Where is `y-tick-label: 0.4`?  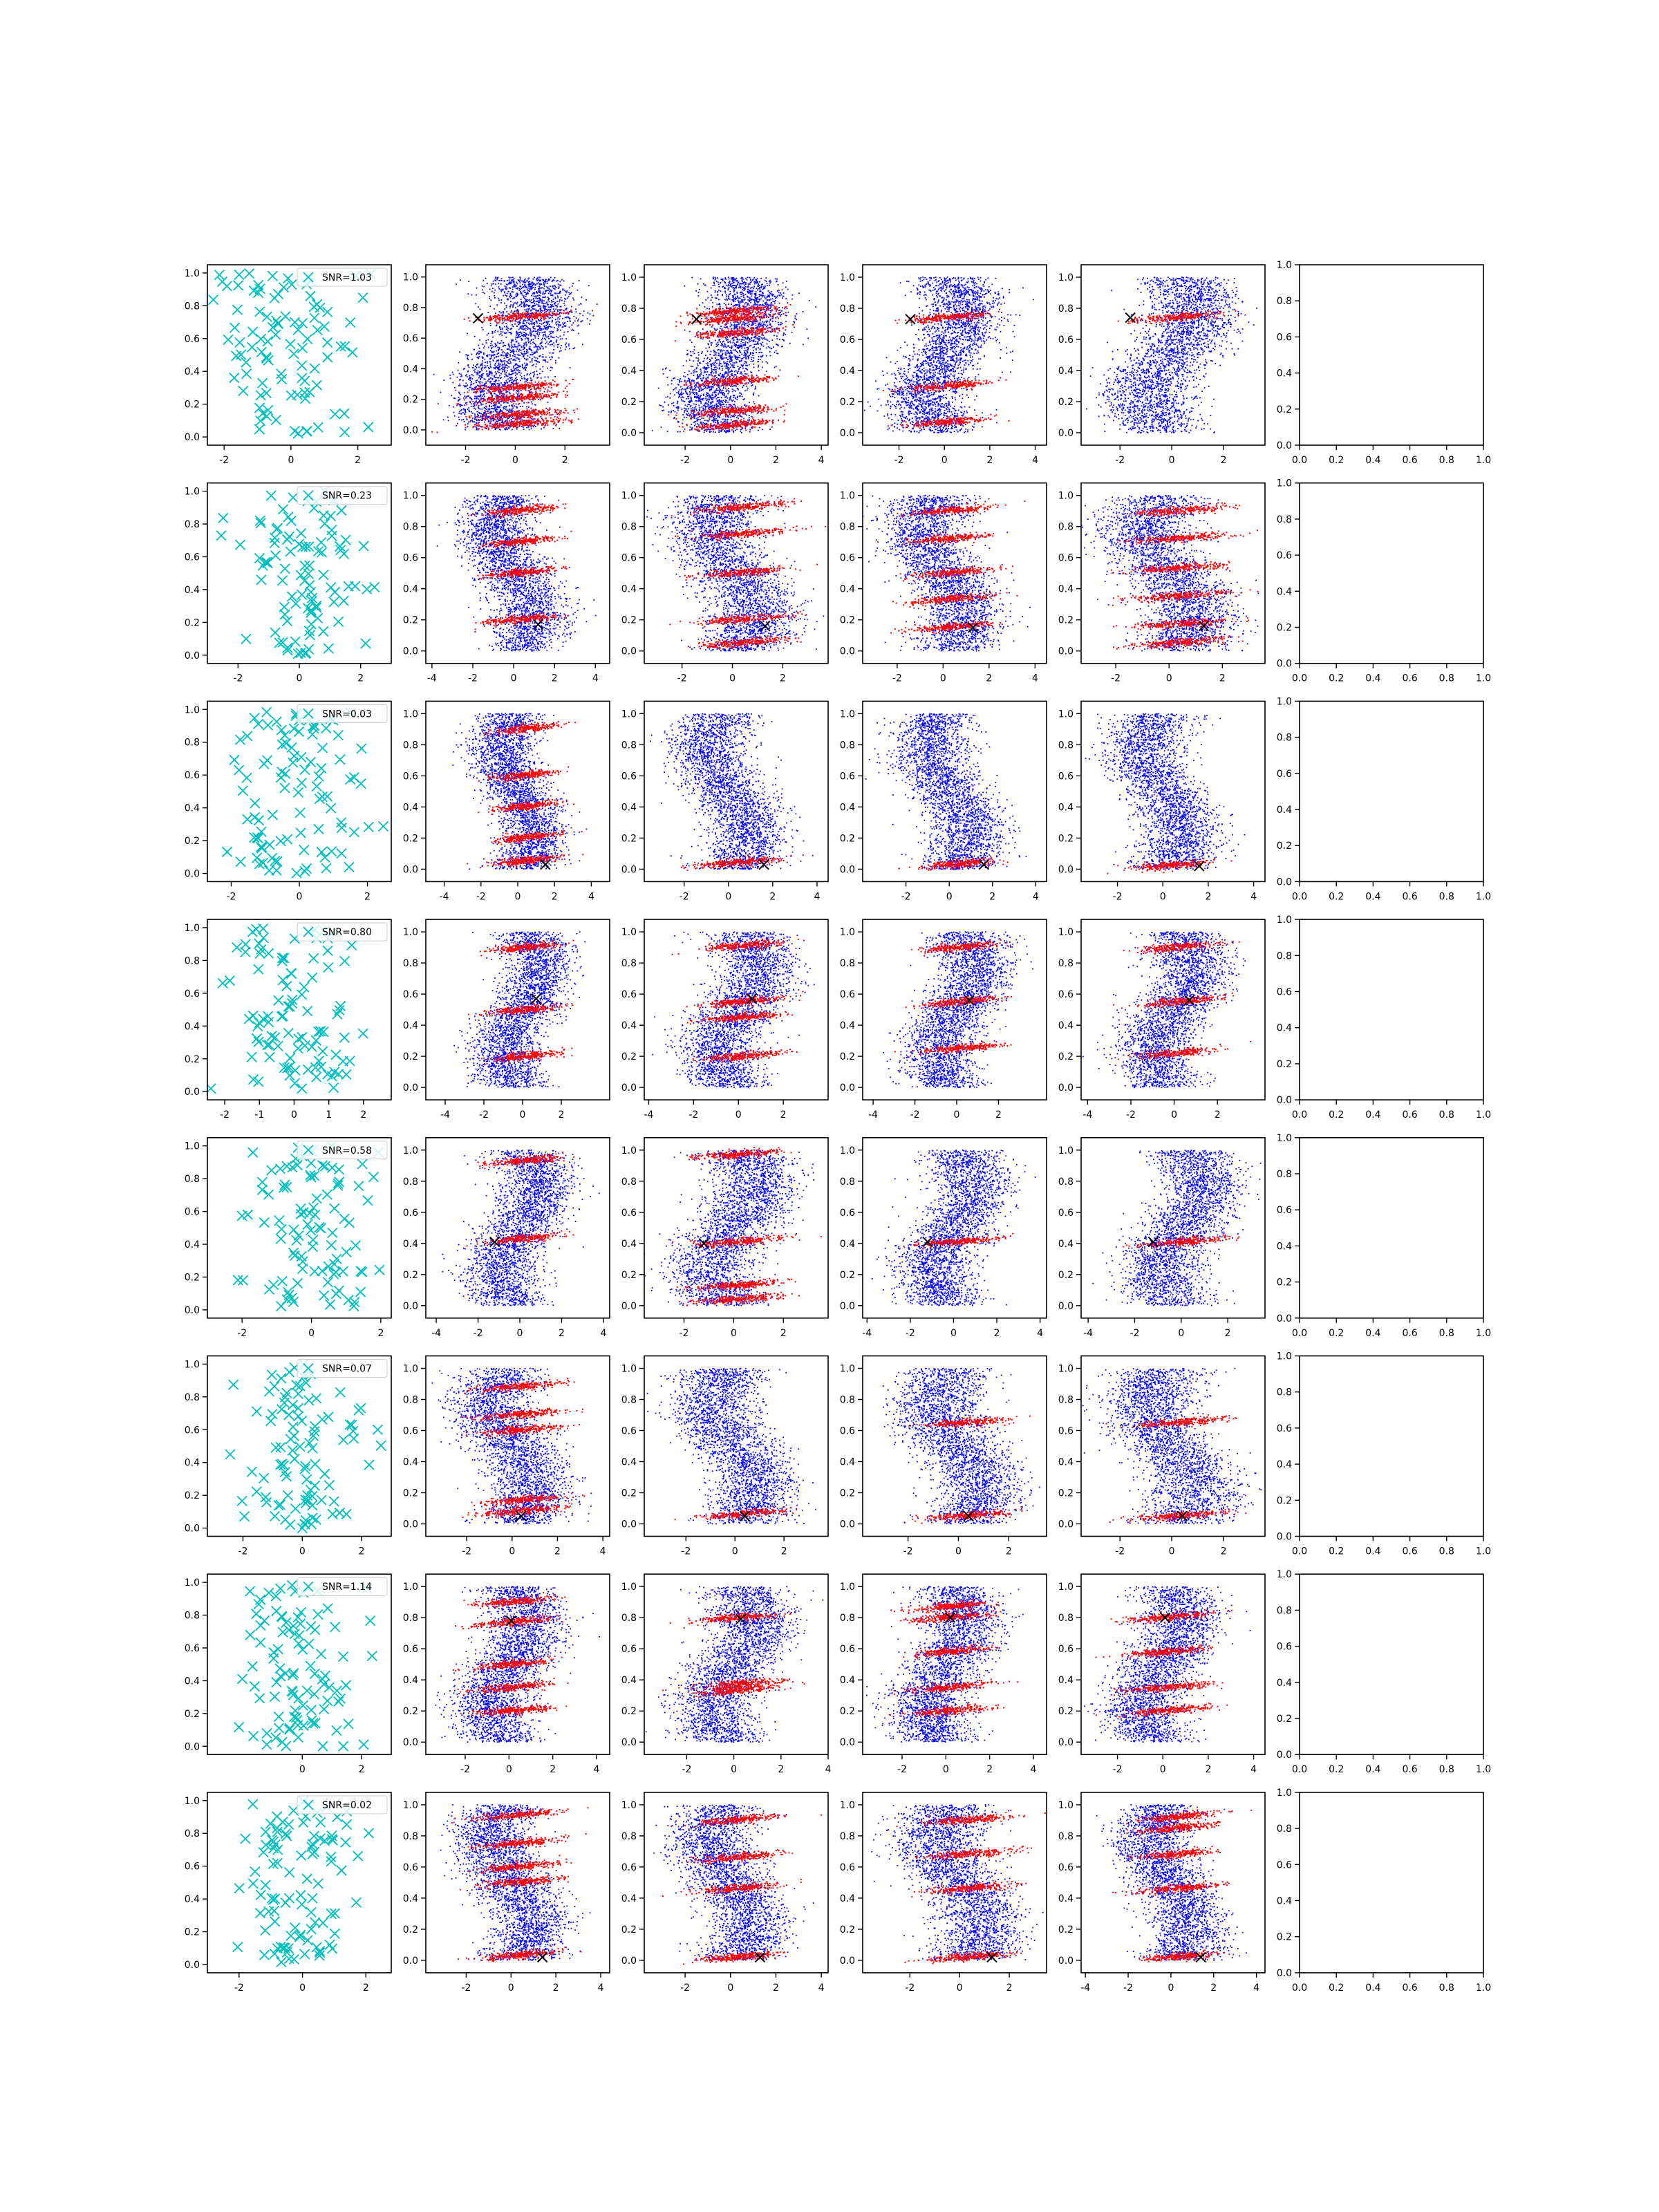
y-tick-label: 0.4 is located at coordinates (192, 371).